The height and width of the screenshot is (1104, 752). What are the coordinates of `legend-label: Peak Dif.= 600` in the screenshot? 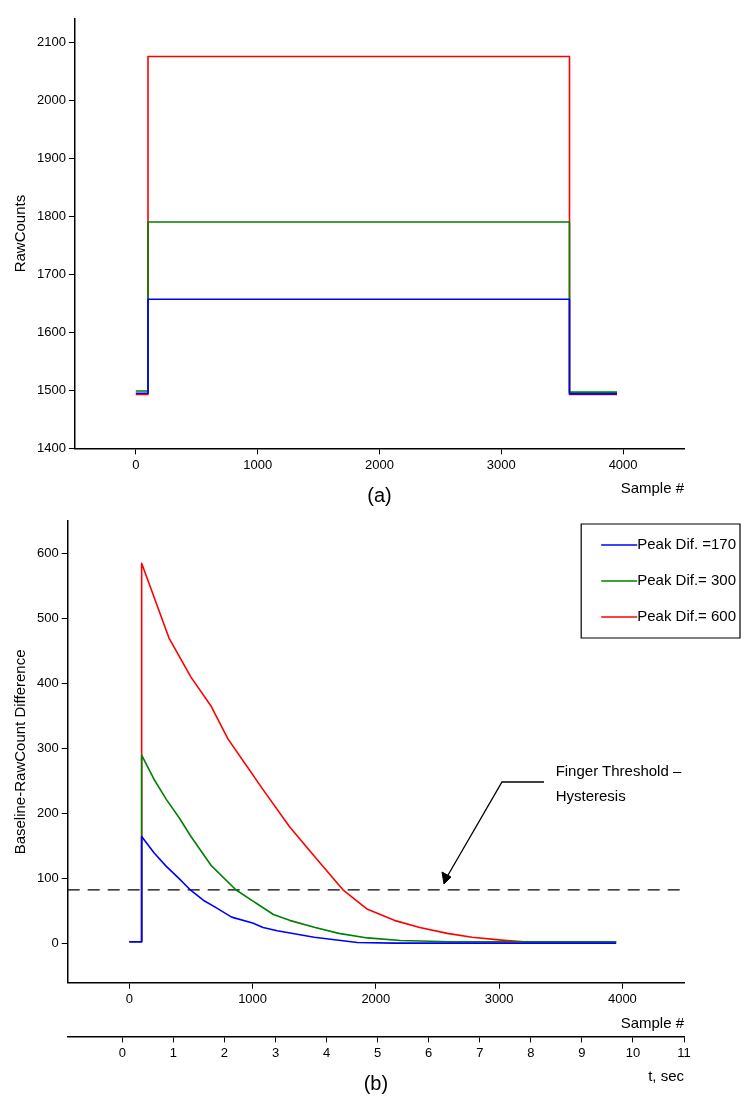 It's located at (686, 616).